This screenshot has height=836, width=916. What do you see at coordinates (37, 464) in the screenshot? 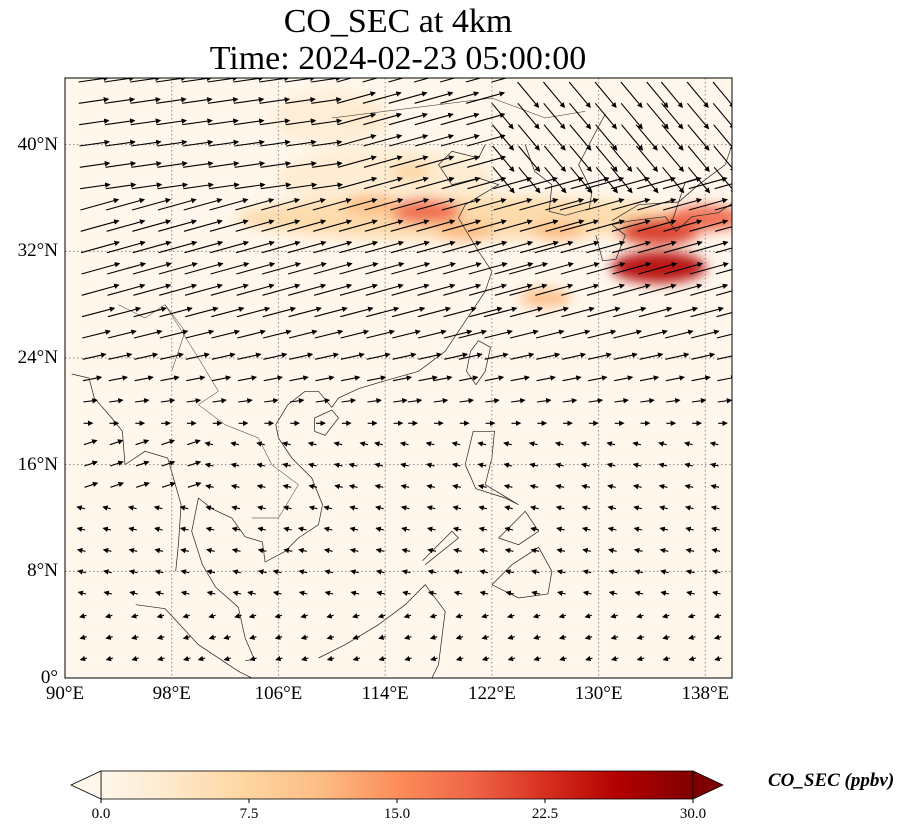
I see `lat-tick-label: 16°N` at bounding box center [37, 464].